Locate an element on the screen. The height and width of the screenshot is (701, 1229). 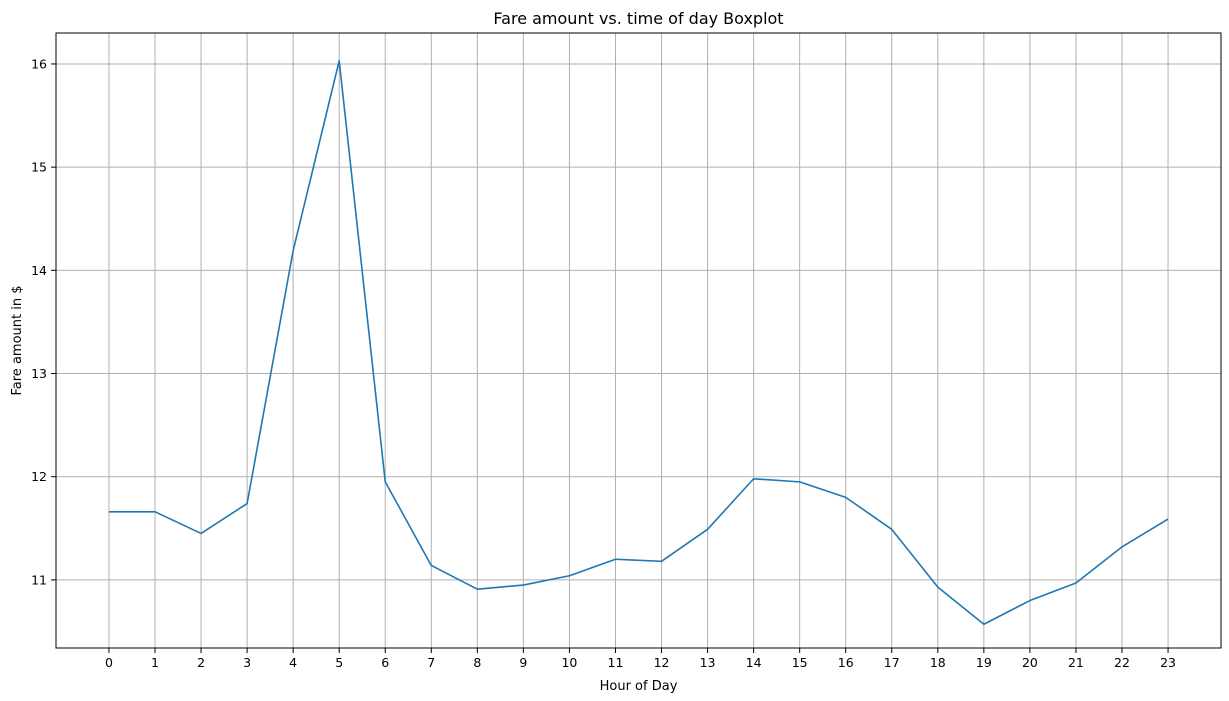
y-tick-label: 14 is located at coordinates (39, 270).